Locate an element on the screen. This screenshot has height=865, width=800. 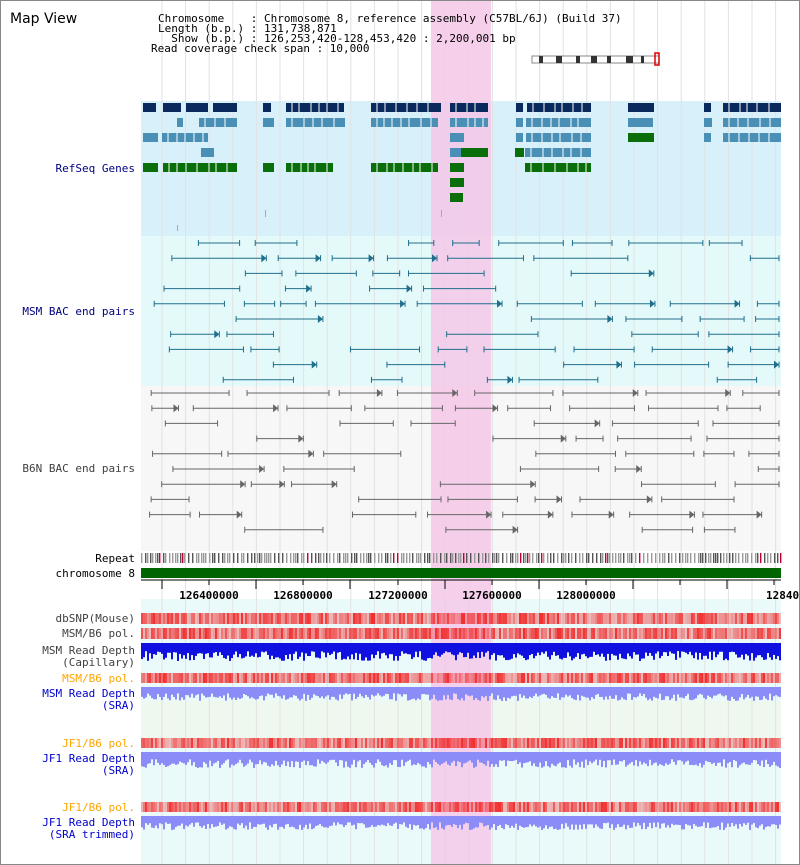
track-label-msm-depth-capillary: MSM Read Depth is located at coordinates (88, 650).